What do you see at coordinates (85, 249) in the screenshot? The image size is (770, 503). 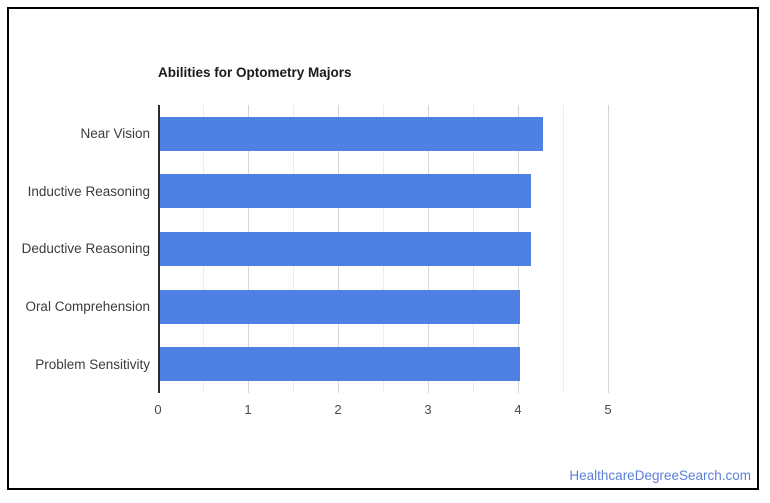 I see `category-label-deductive-reasoning: Deductive Reasoning` at bounding box center [85, 249].